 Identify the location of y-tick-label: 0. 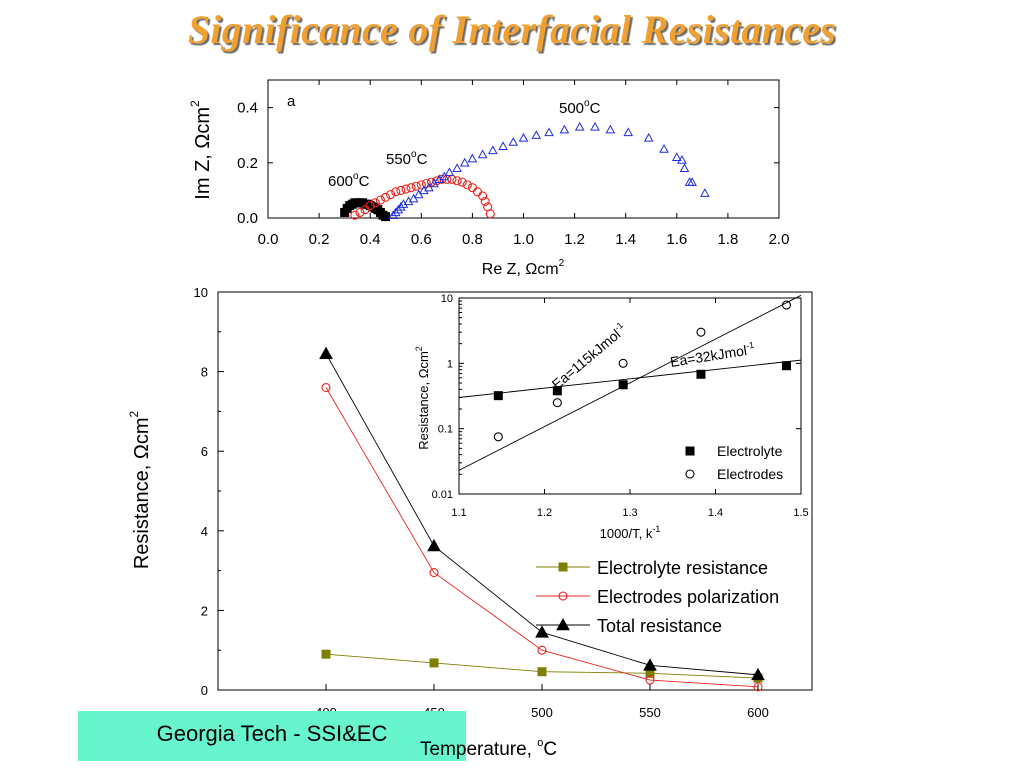
(204, 690).